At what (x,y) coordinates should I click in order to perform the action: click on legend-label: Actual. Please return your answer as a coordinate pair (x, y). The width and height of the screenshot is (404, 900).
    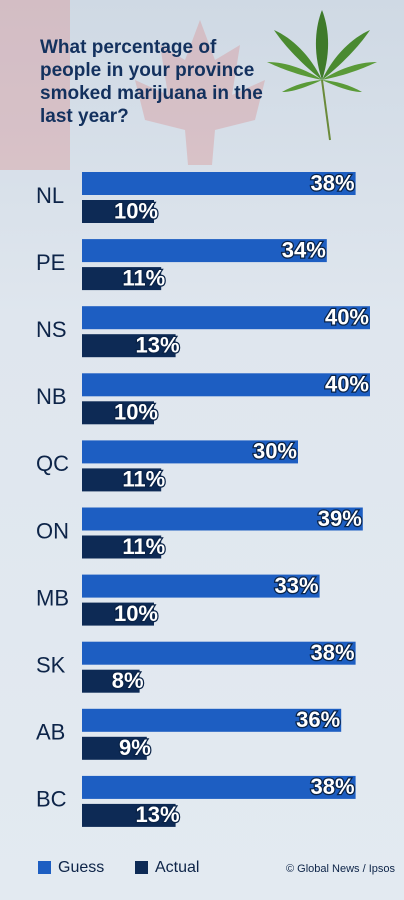
    Looking at the image, I should click on (177, 867).